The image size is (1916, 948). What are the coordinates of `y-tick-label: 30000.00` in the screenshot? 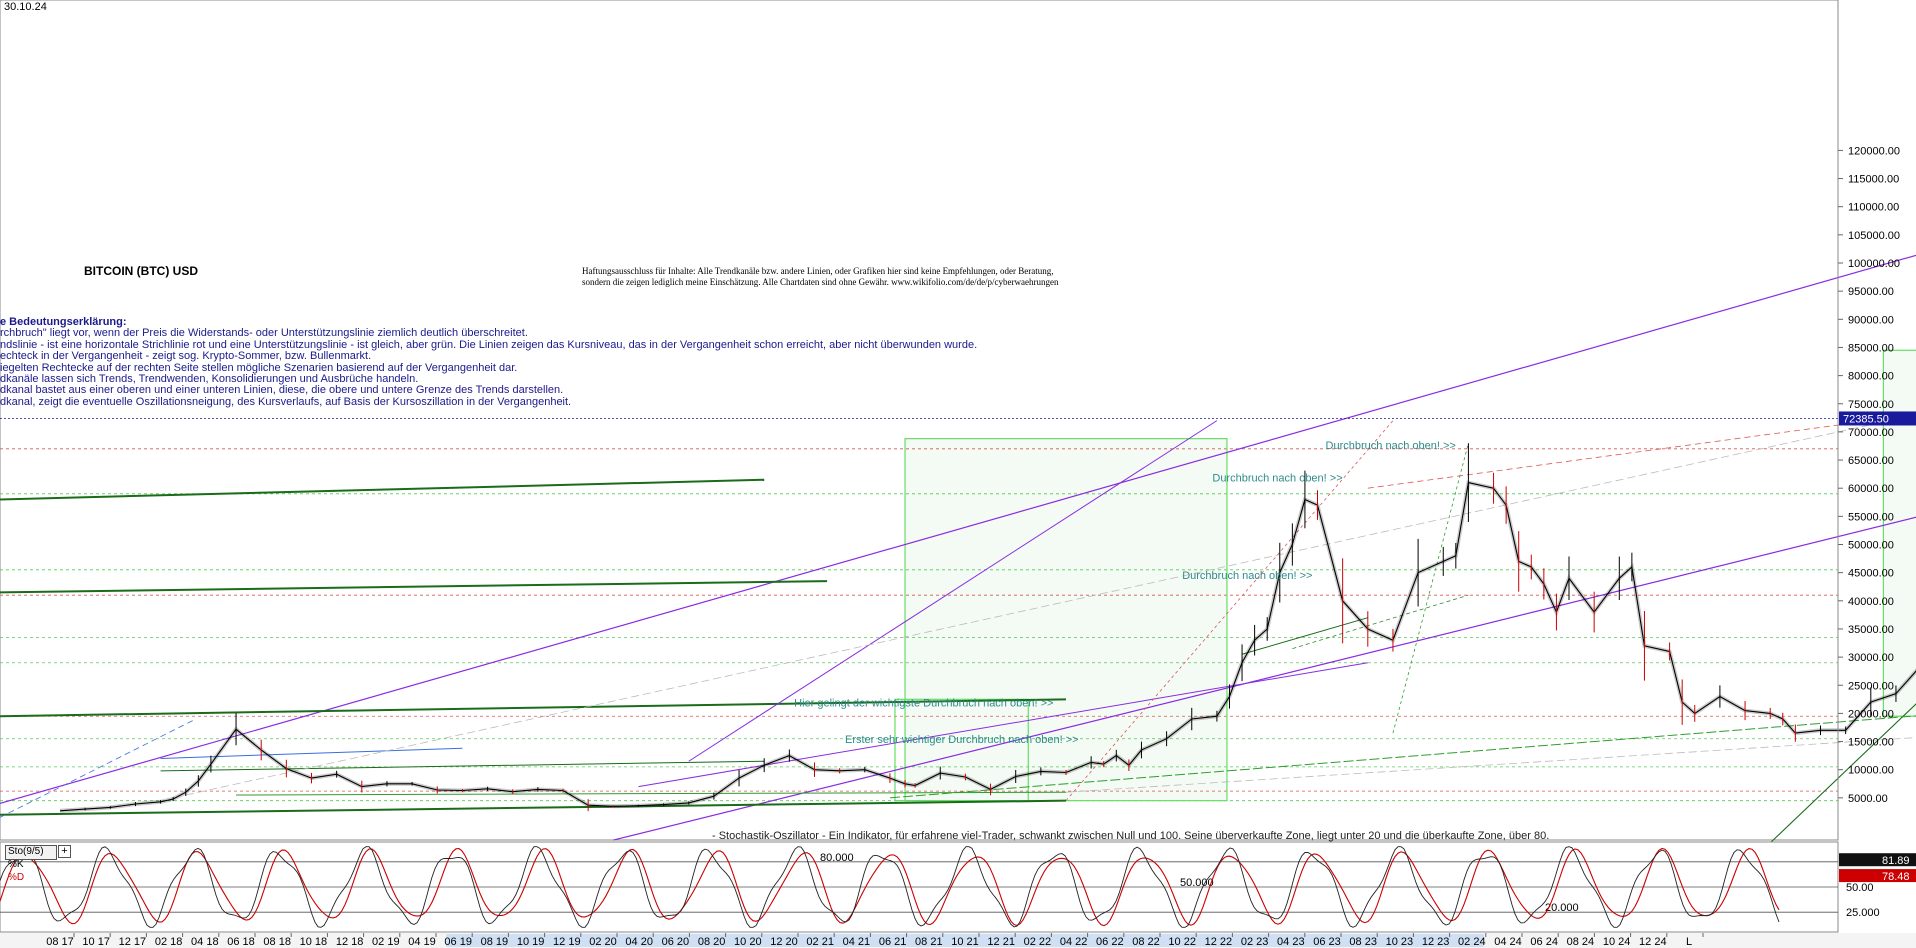 It's located at (1871, 658).